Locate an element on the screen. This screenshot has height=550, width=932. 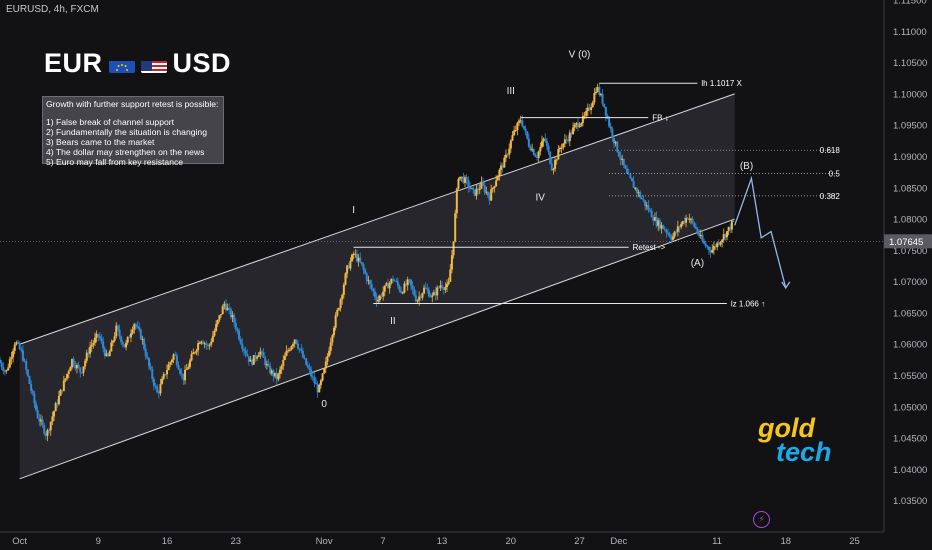
lightning-bolt-icon: ⚡ is located at coordinates (761, 519).